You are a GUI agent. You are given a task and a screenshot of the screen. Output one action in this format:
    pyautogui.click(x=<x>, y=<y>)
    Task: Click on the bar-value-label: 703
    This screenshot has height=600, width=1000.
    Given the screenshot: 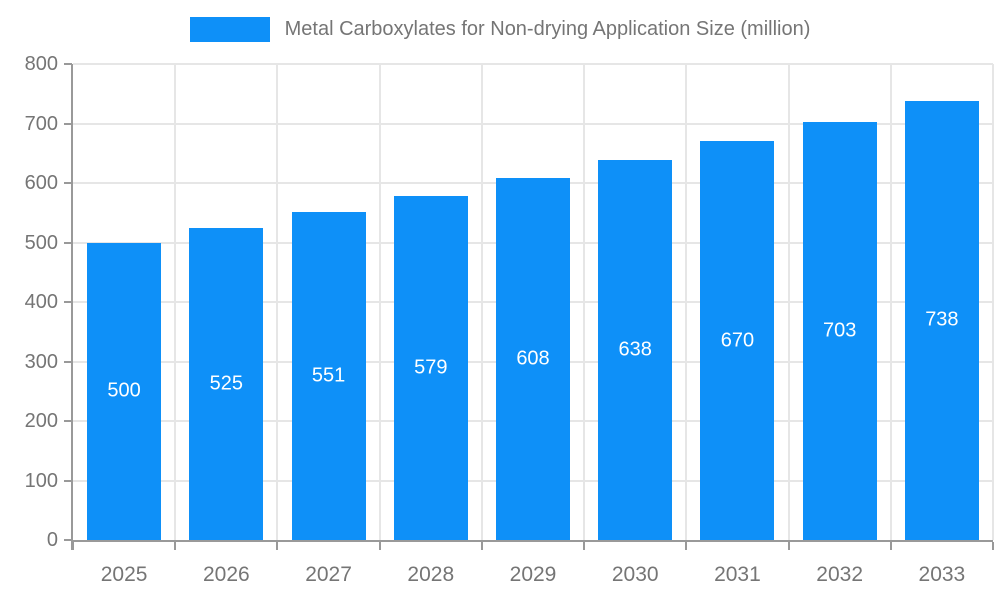 What is the action you would take?
    pyautogui.click(x=839, y=330)
    